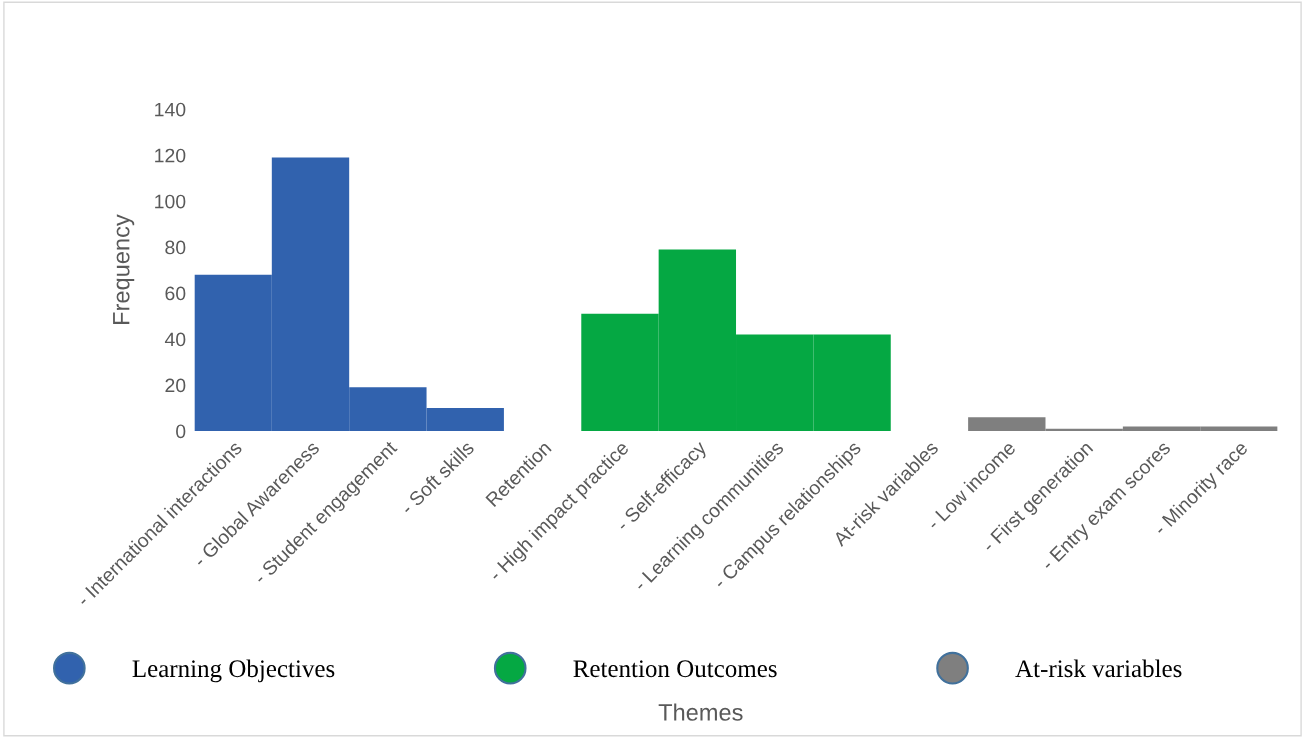 This screenshot has height=738, width=1305. What do you see at coordinates (181, 431) in the screenshot?
I see `y-tick-label: 0` at bounding box center [181, 431].